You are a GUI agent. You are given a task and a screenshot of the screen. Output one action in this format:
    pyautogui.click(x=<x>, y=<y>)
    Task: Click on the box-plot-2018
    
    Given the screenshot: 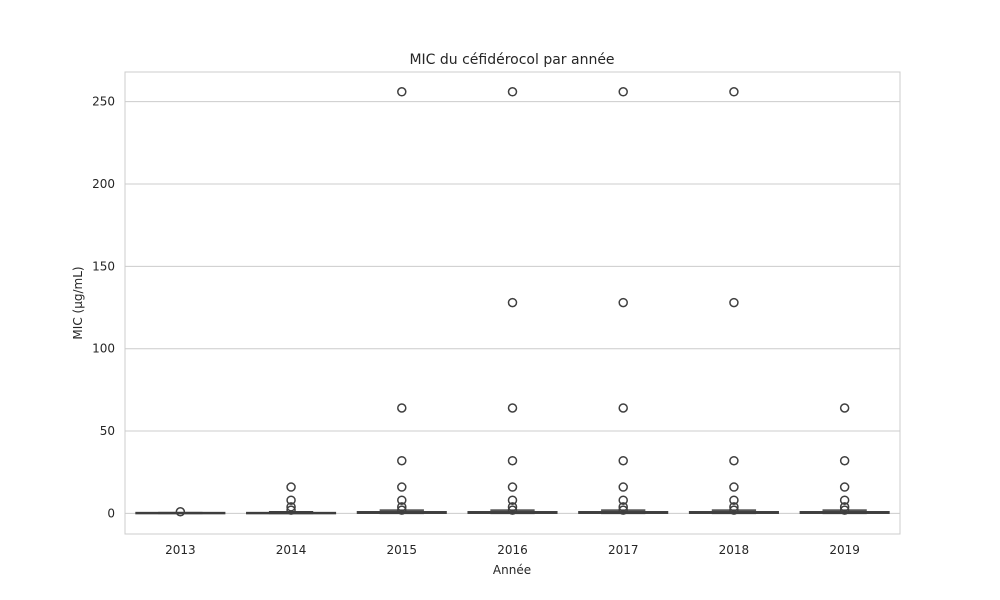 What is the action you would take?
    pyautogui.click(x=733, y=301)
    